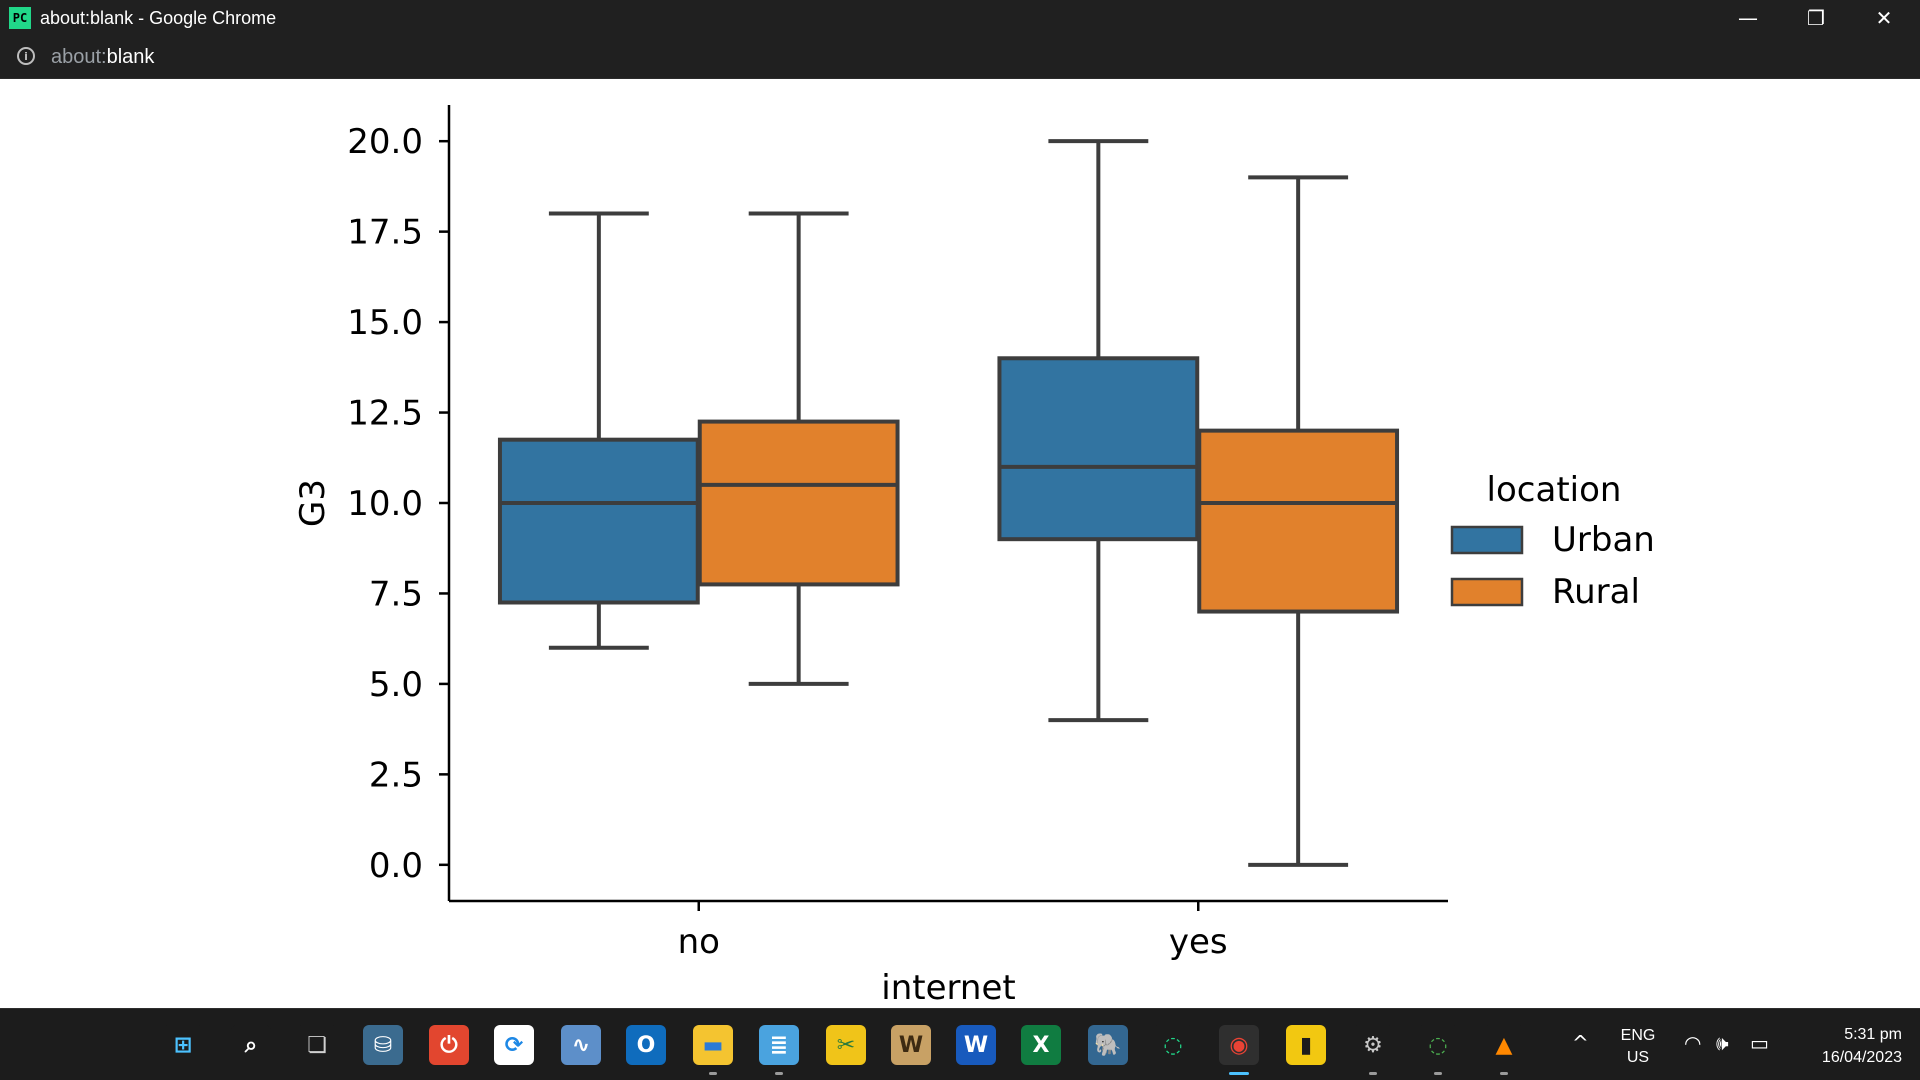  I want to click on resource-monitor-glyph: ∿, so click(581, 1045).